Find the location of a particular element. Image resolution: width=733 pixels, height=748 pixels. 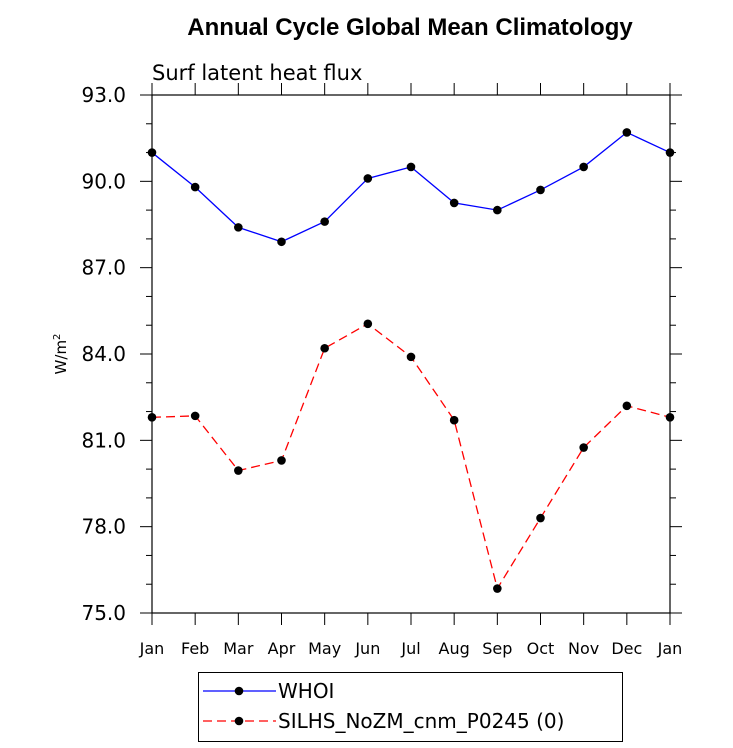

x-tick-label: Dec is located at coordinates (626, 648).